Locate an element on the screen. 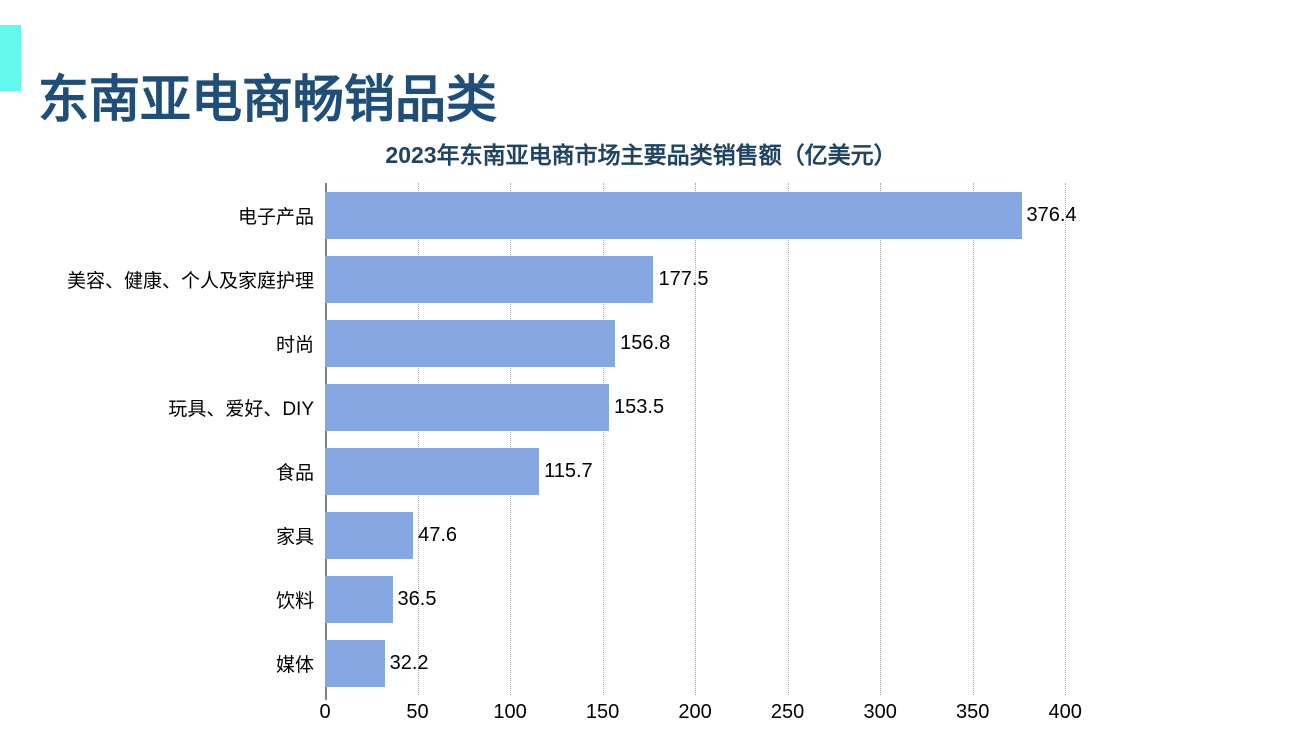 Image resolution: width=1312 pixels, height=754 pixels. x-tick-label: 300 is located at coordinates (880, 712).